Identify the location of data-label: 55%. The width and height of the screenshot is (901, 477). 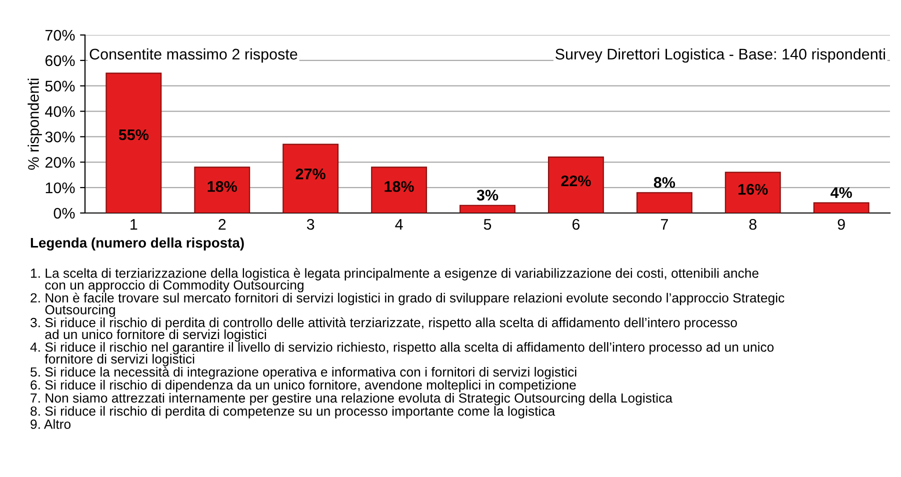
(133, 134).